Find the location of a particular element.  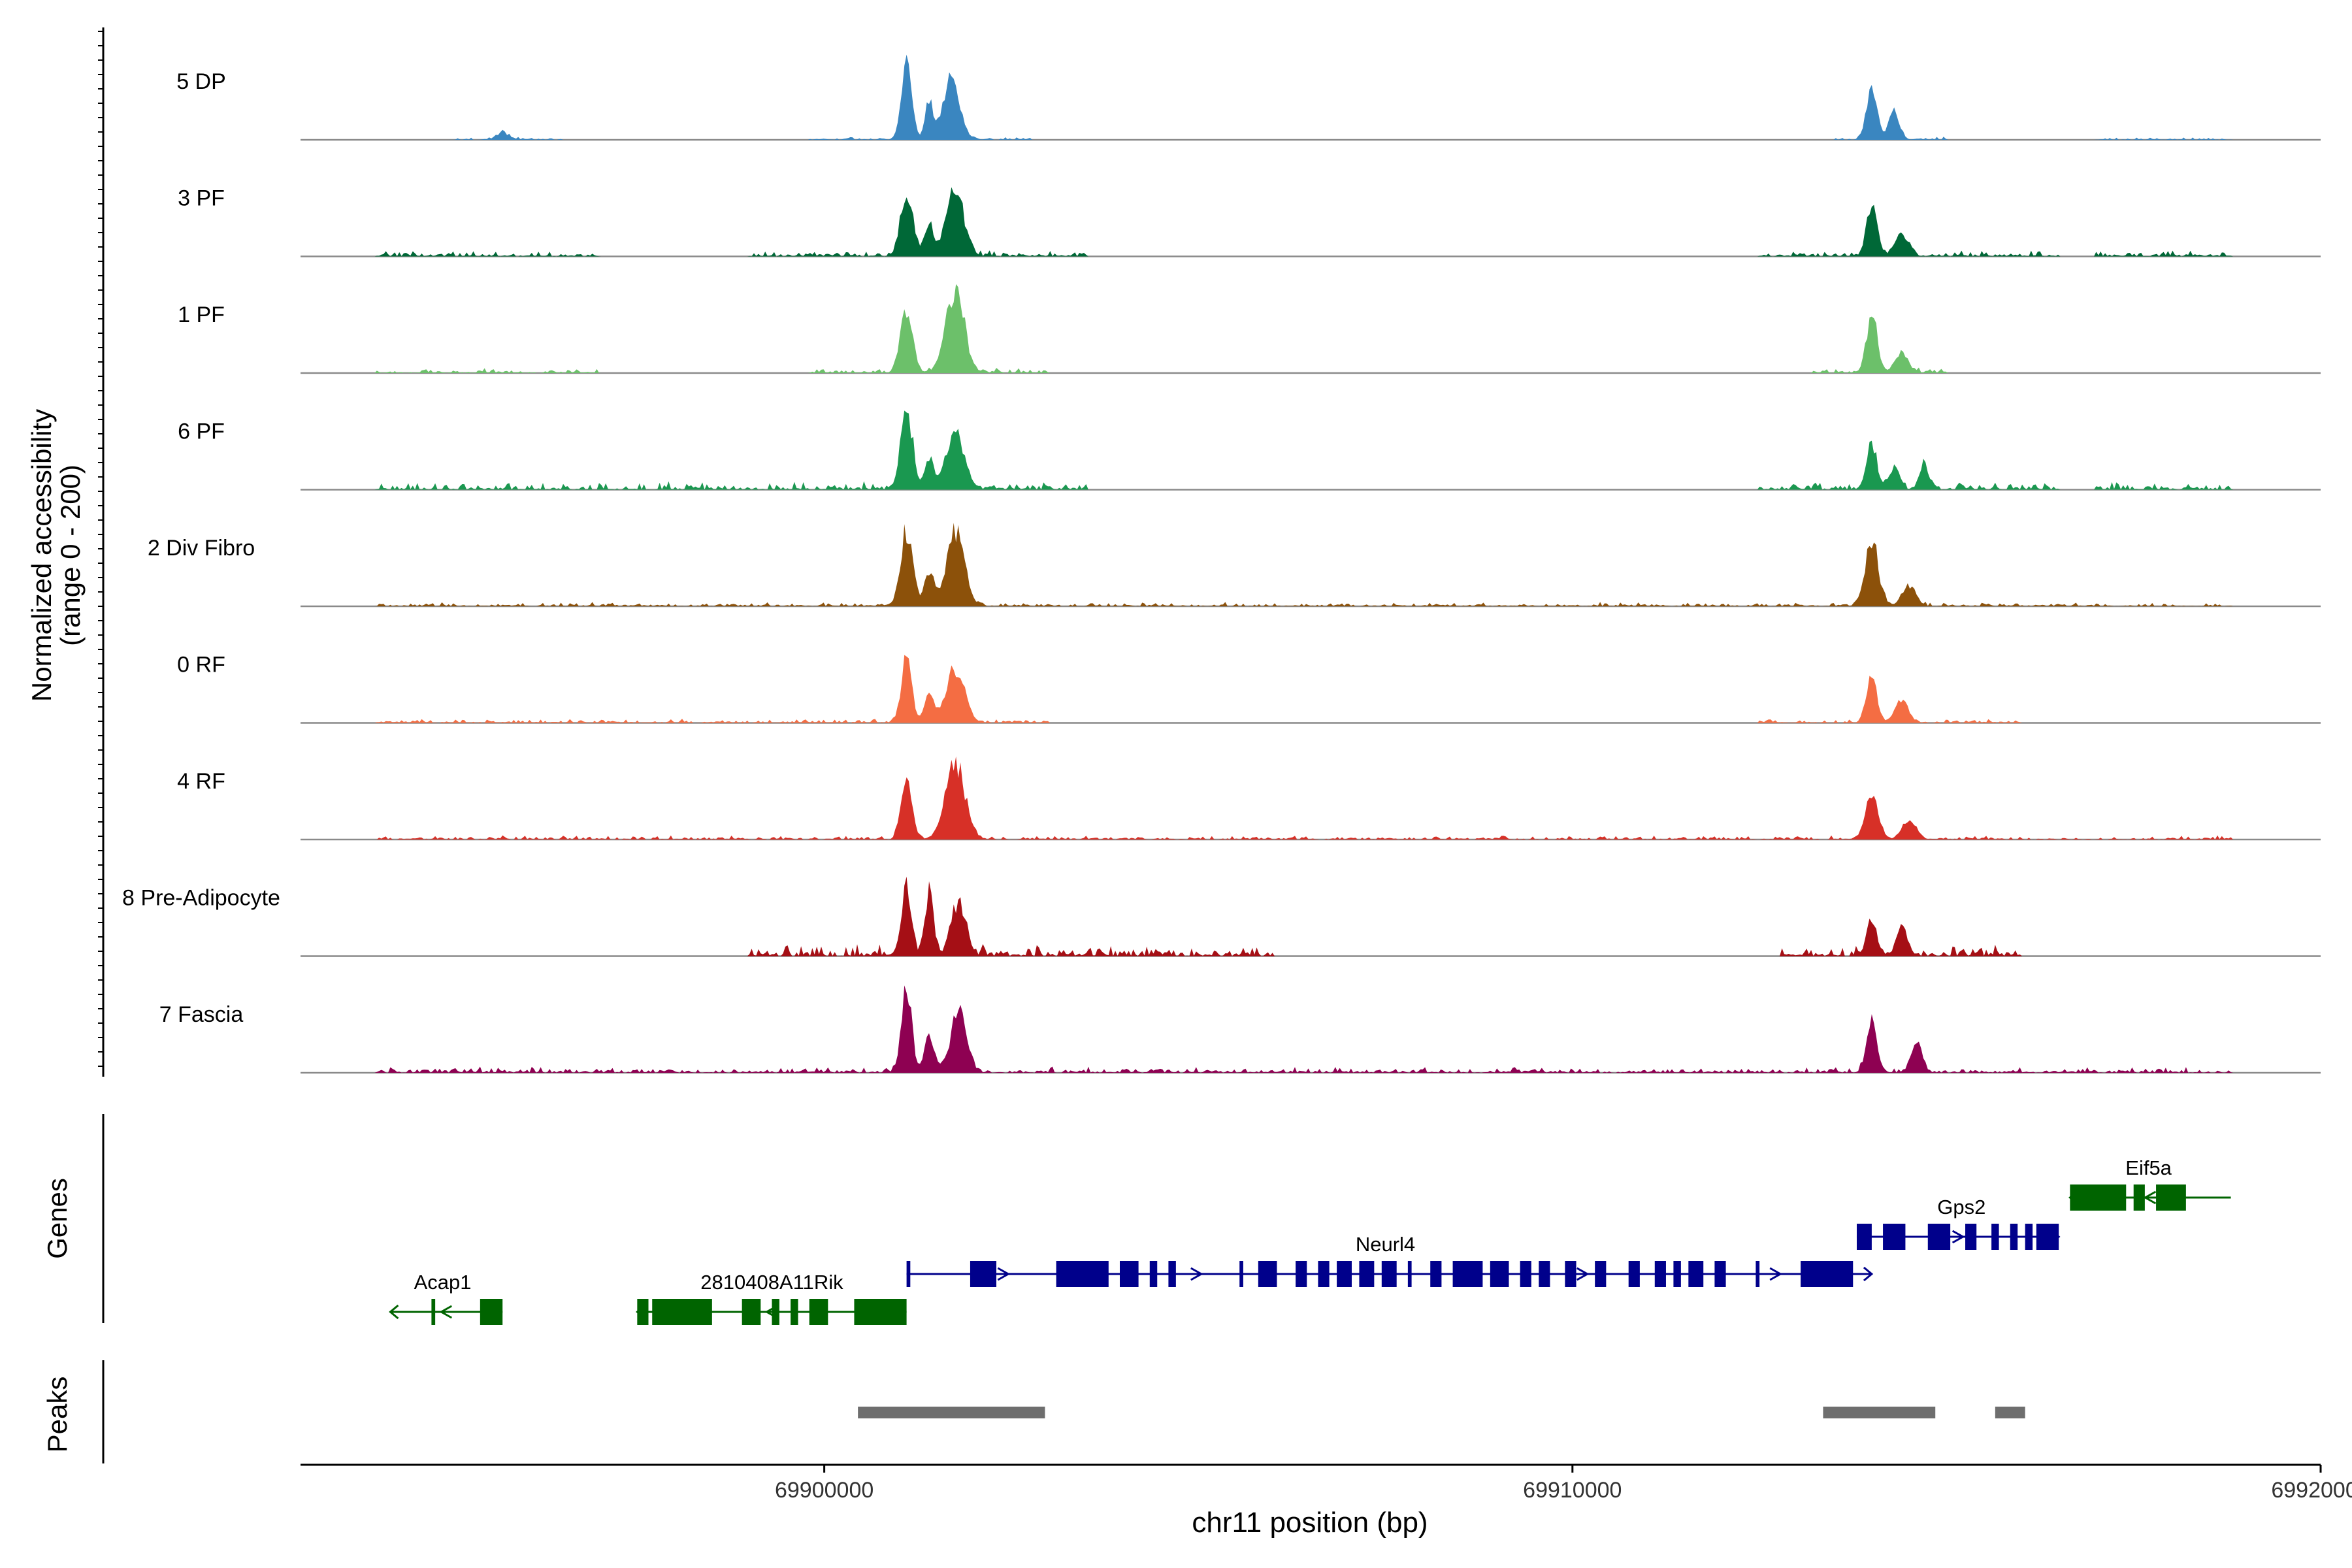

y-axis-title-line2: (range 0 - 200) is located at coordinates (70, 555).